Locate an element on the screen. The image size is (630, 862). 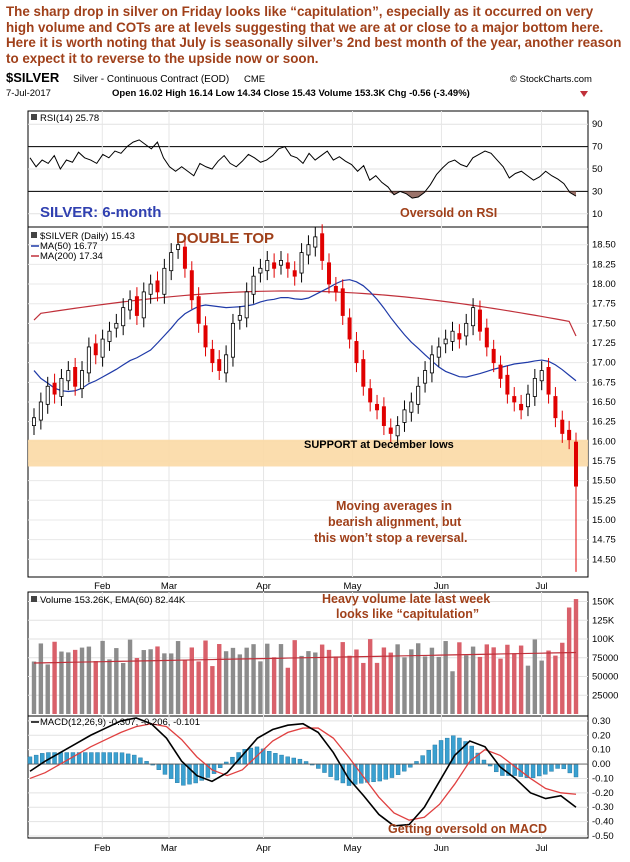
price-tick-label: 18.25 is located at coordinates (604, 264).